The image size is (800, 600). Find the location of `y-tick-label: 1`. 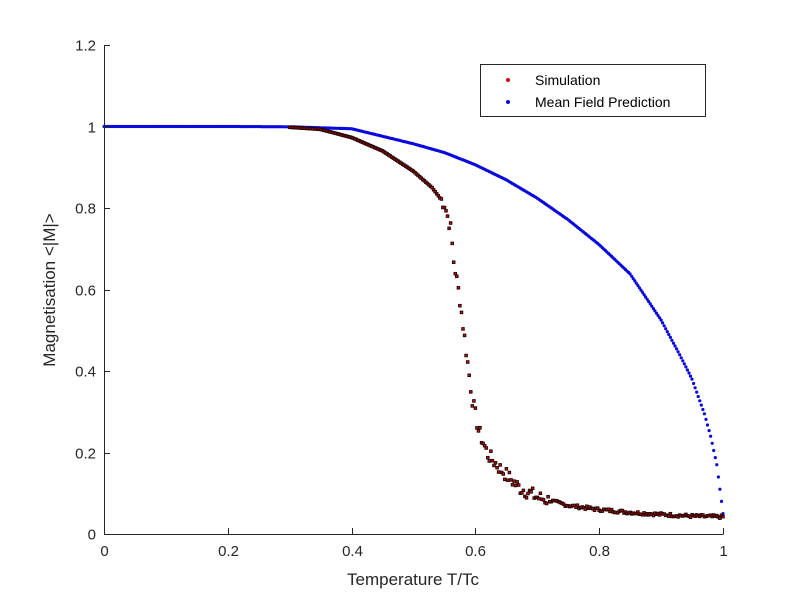

y-tick-label: 1 is located at coordinates (92, 128).